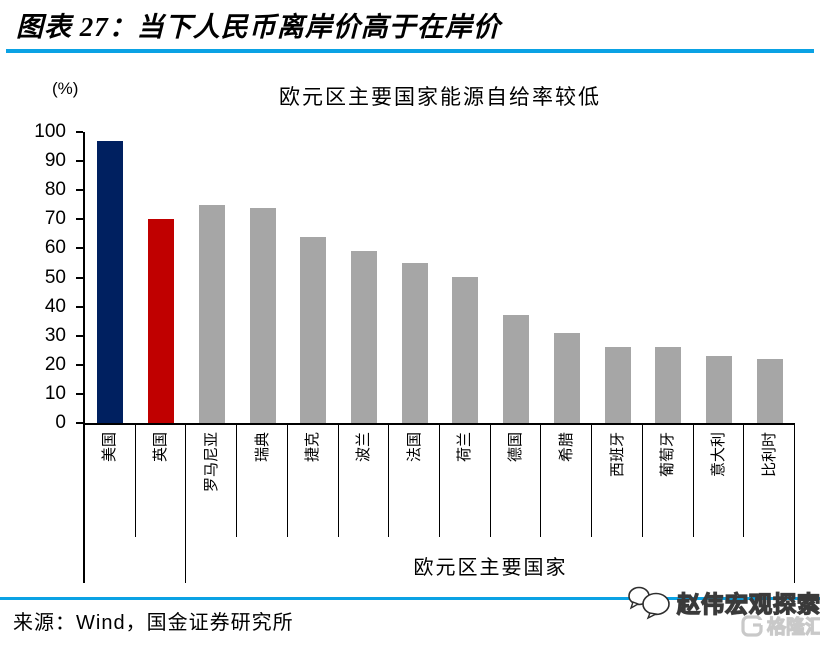  Describe the element at coordinates (212, 462) in the screenshot. I see `x-axis-label: 罗马尼亚` at that location.